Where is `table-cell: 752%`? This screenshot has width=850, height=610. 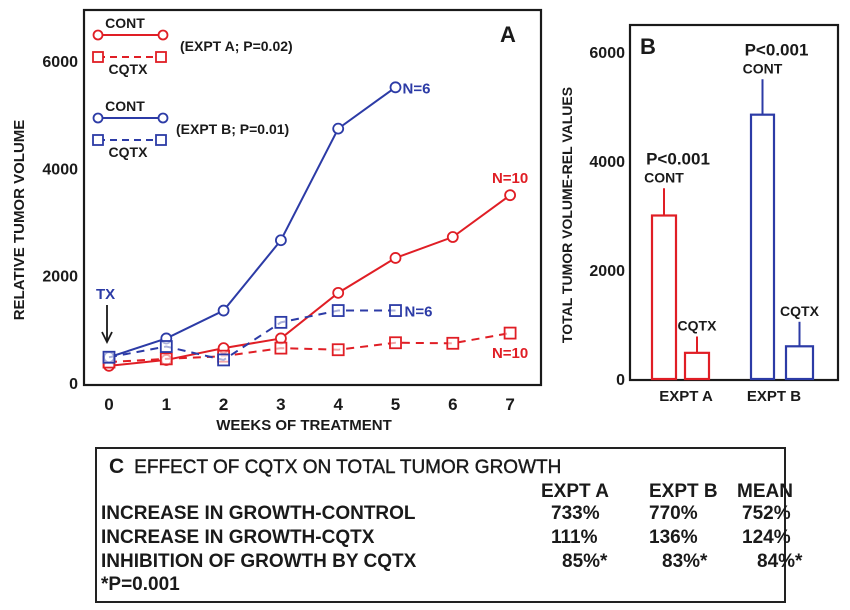
table-cell: 752% is located at coordinates (766, 513).